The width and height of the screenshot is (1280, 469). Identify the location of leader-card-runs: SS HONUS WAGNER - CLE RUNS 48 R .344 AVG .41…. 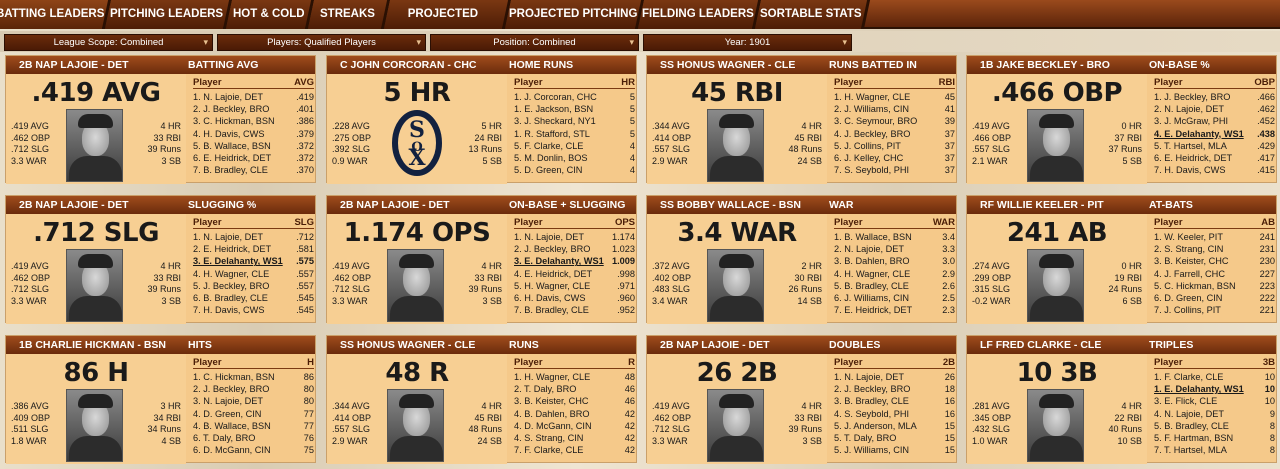
(481, 399).